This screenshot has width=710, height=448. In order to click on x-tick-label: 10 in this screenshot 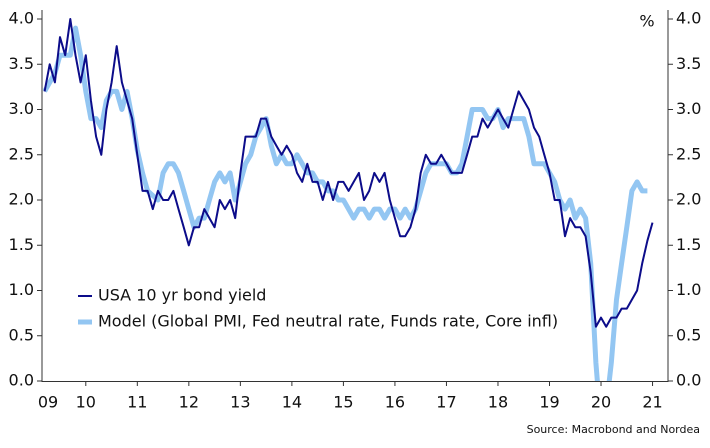, I will do `click(86, 402)`.